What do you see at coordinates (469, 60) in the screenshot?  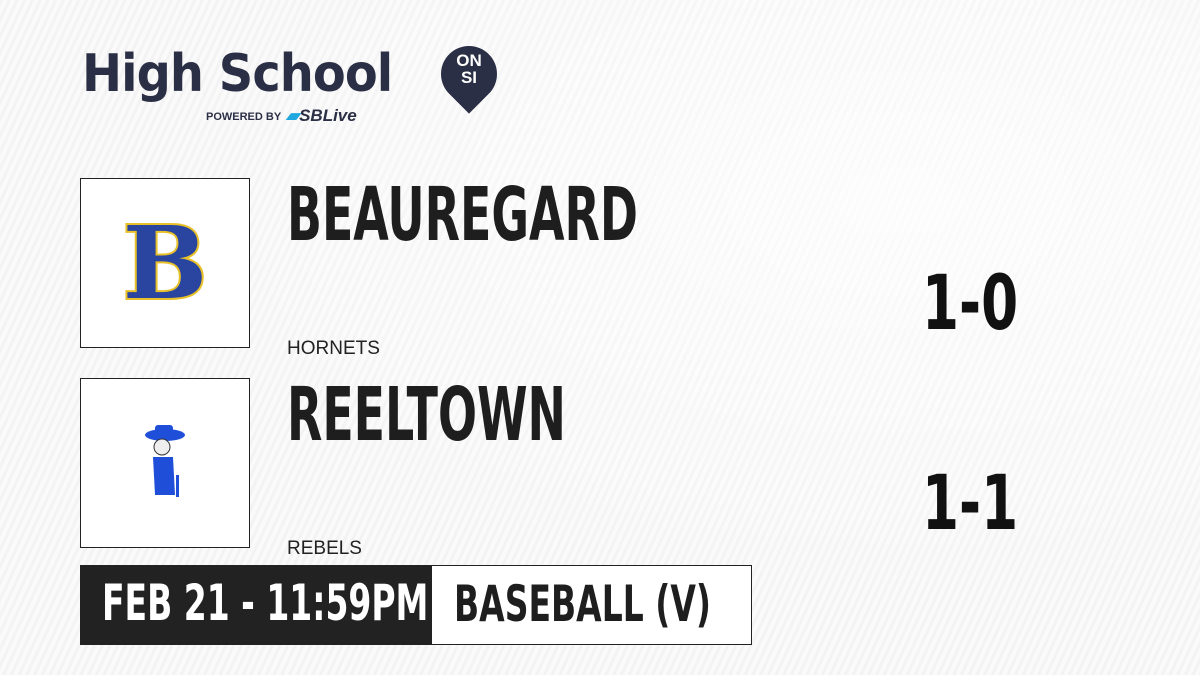 I see `badge-top: ON` at bounding box center [469, 60].